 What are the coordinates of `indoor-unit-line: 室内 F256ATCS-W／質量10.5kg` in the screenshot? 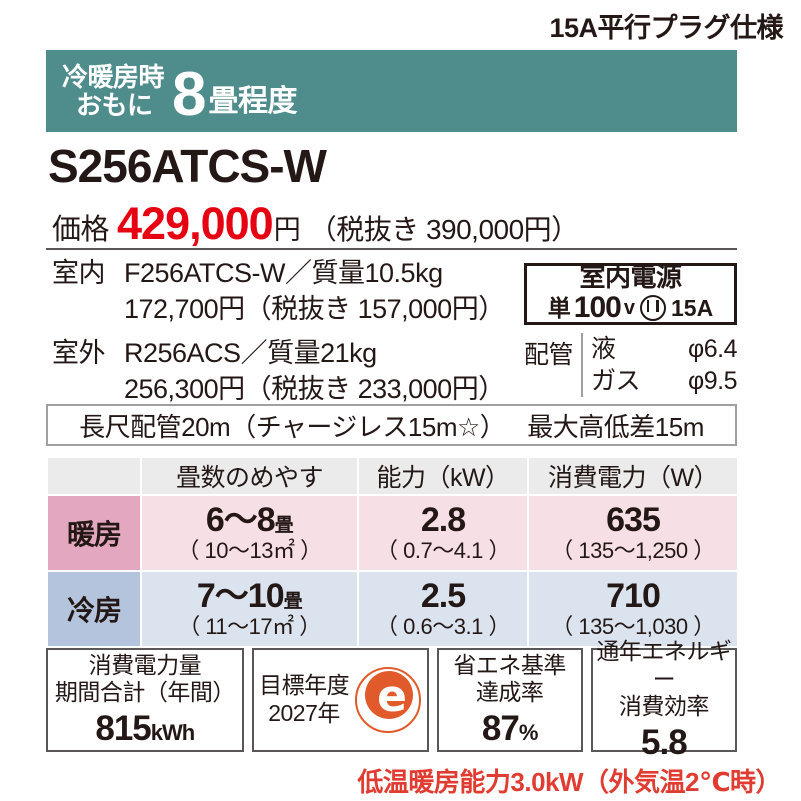 It's located at (282, 274).